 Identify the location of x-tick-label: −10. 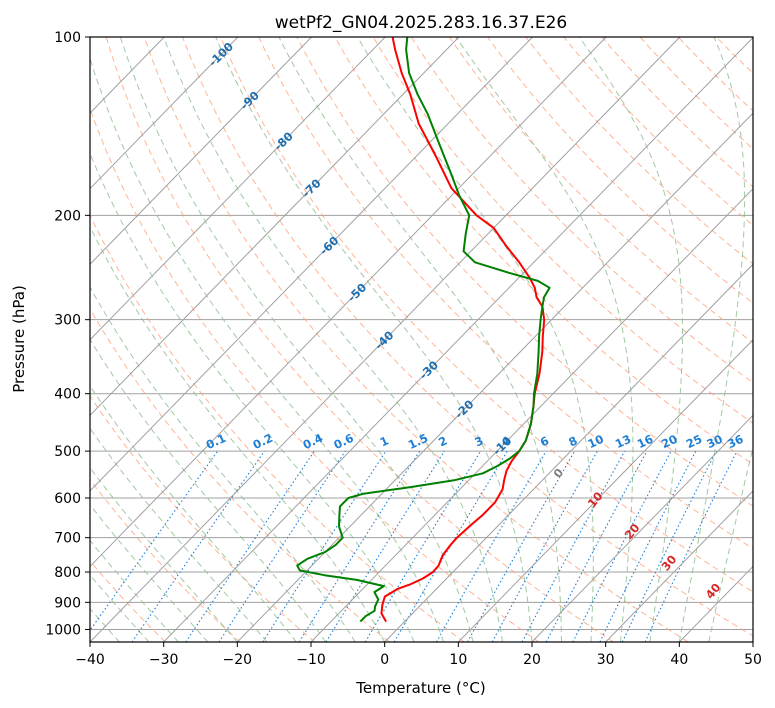
(311, 660).